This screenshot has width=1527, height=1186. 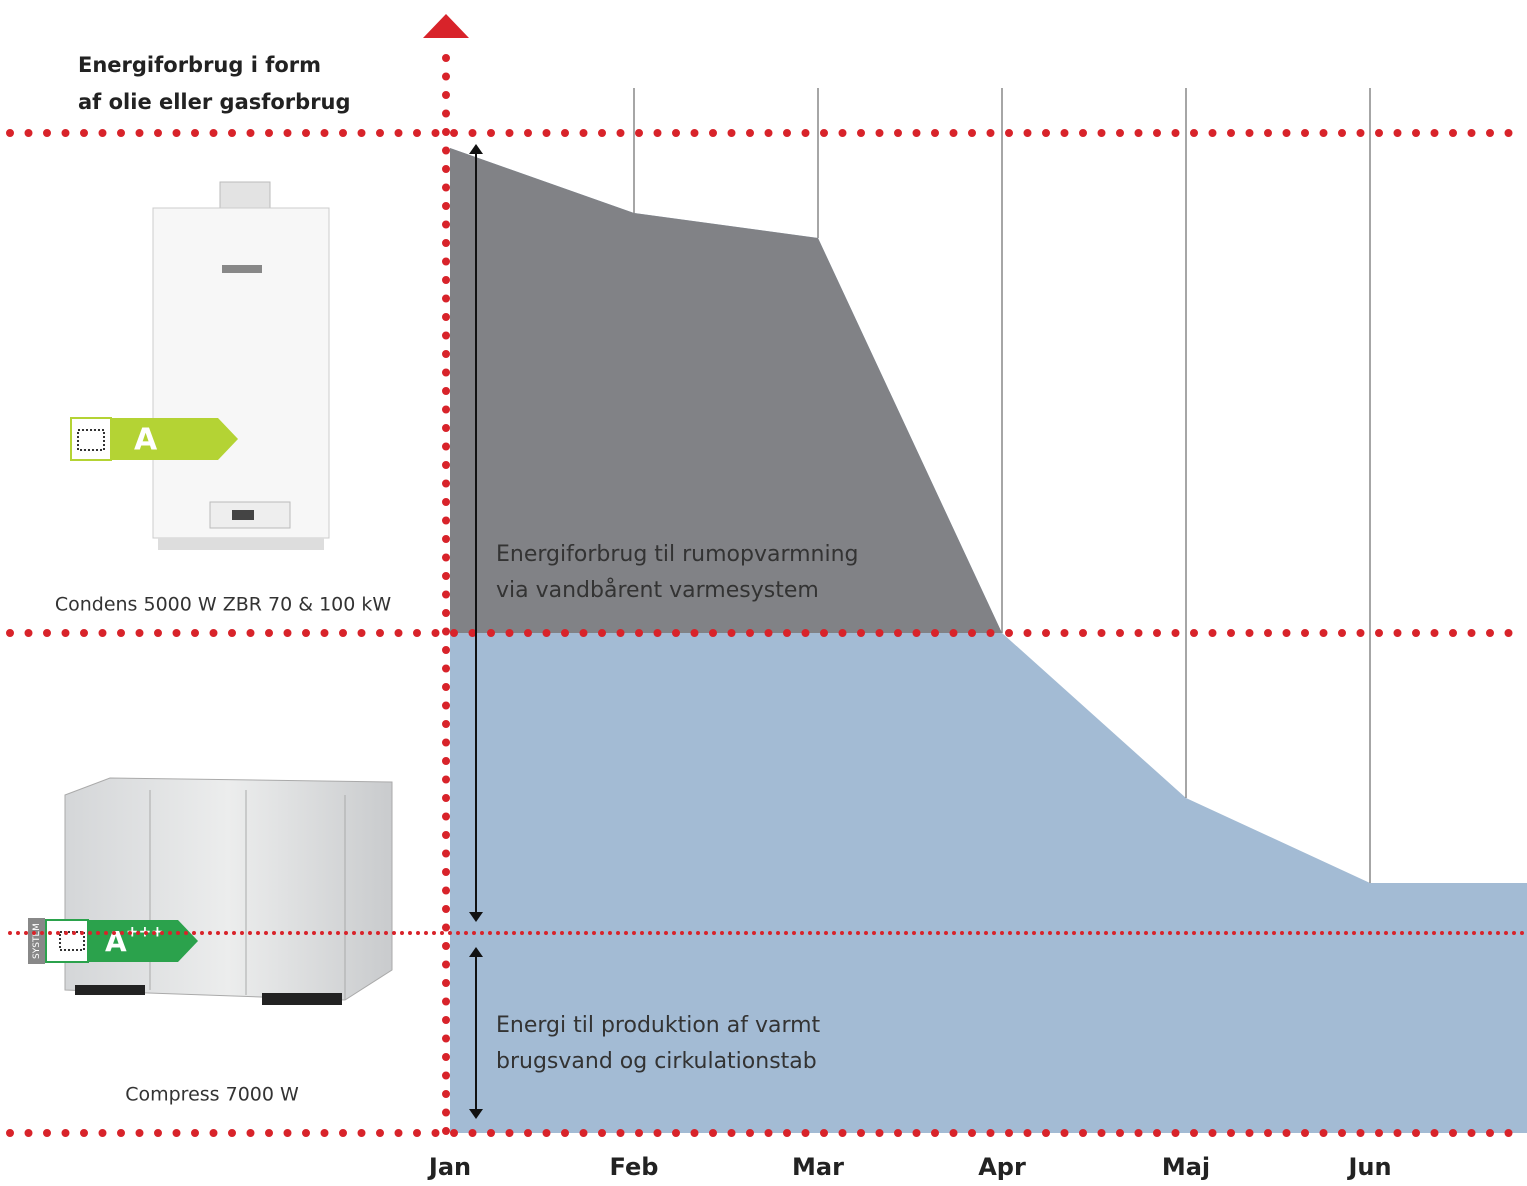 What do you see at coordinates (726, 390) in the screenshot?
I see `area-upper` at bounding box center [726, 390].